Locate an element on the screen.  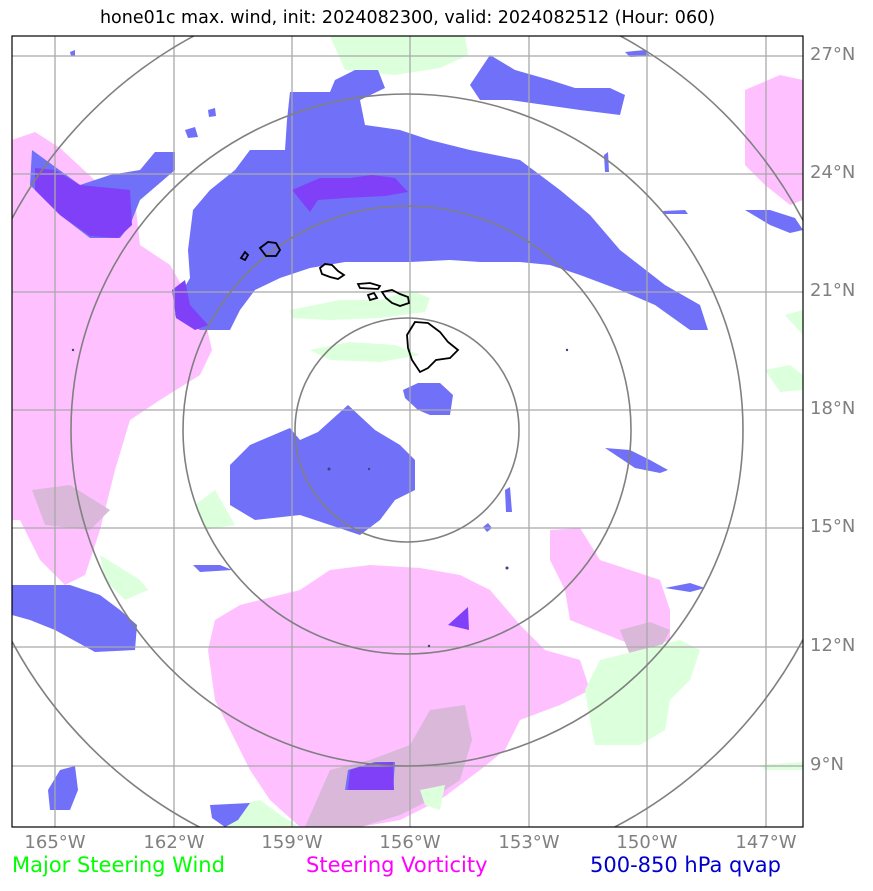
qvap-region-east-small is located at coordinates (685, 587).